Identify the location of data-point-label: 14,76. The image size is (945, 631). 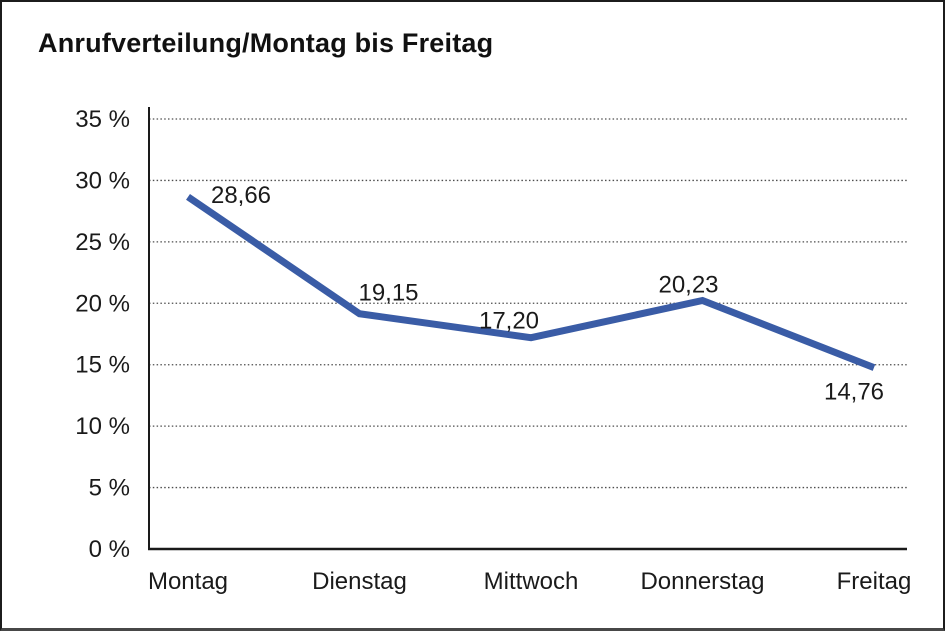
(854, 392).